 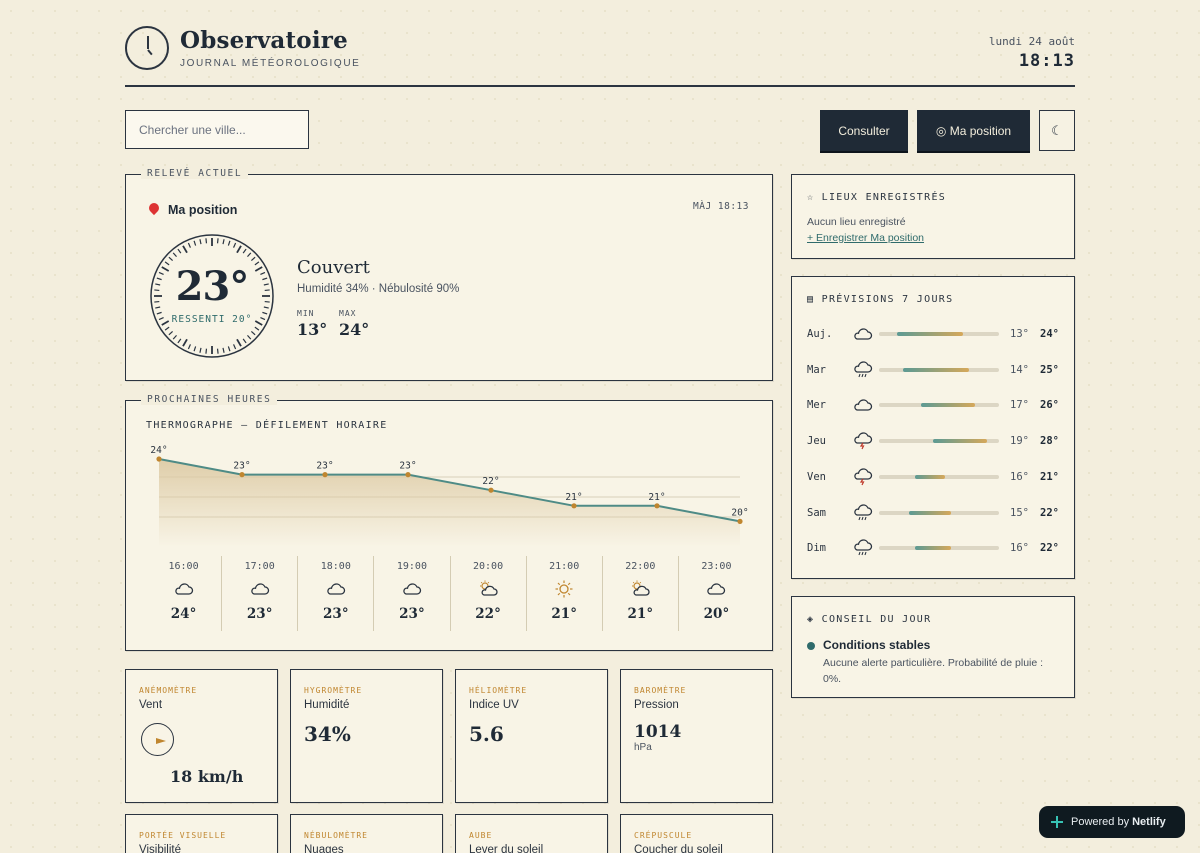 I want to click on hour-time: 17:00, so click(x=259, y=566).